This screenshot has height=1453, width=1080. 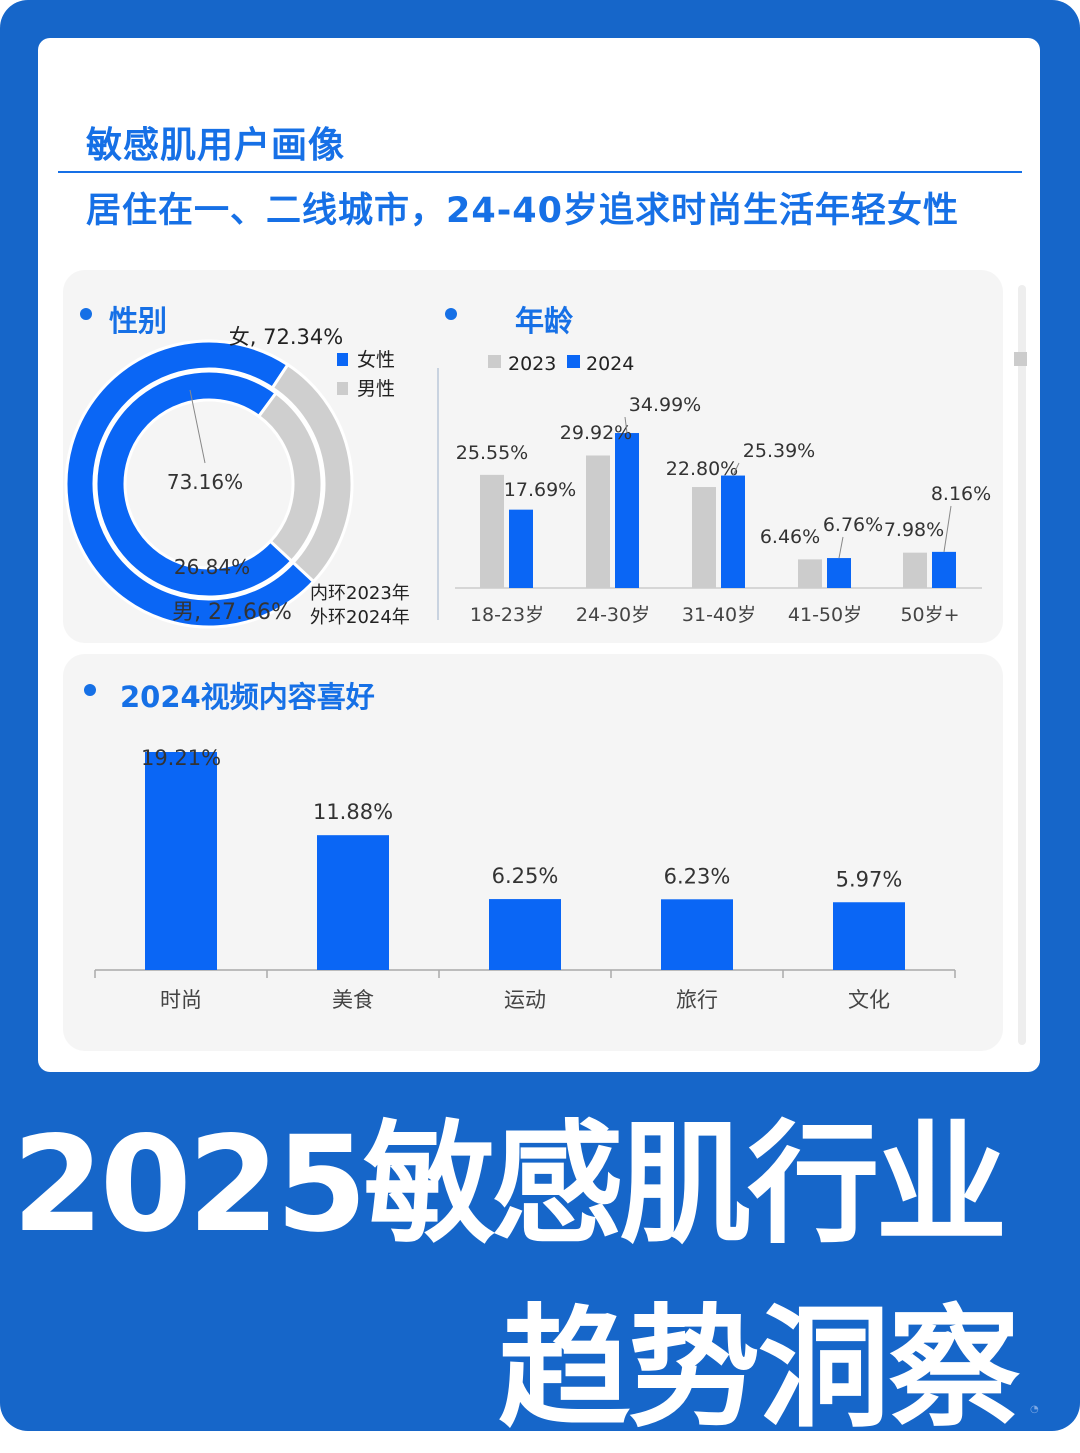 I want to click on video-bullet-icon, so click(x=90, y=690).